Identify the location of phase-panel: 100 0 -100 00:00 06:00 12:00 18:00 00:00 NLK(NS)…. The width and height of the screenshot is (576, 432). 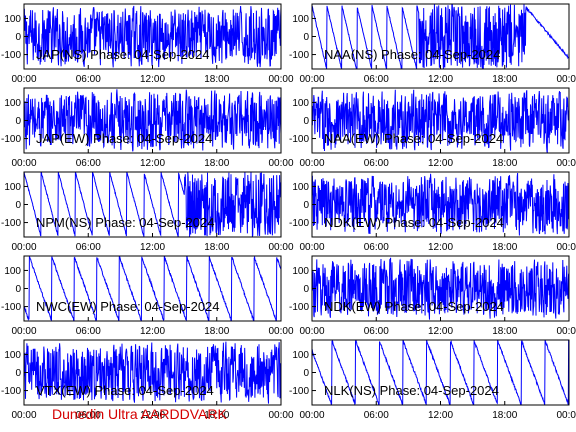
(432, 380).